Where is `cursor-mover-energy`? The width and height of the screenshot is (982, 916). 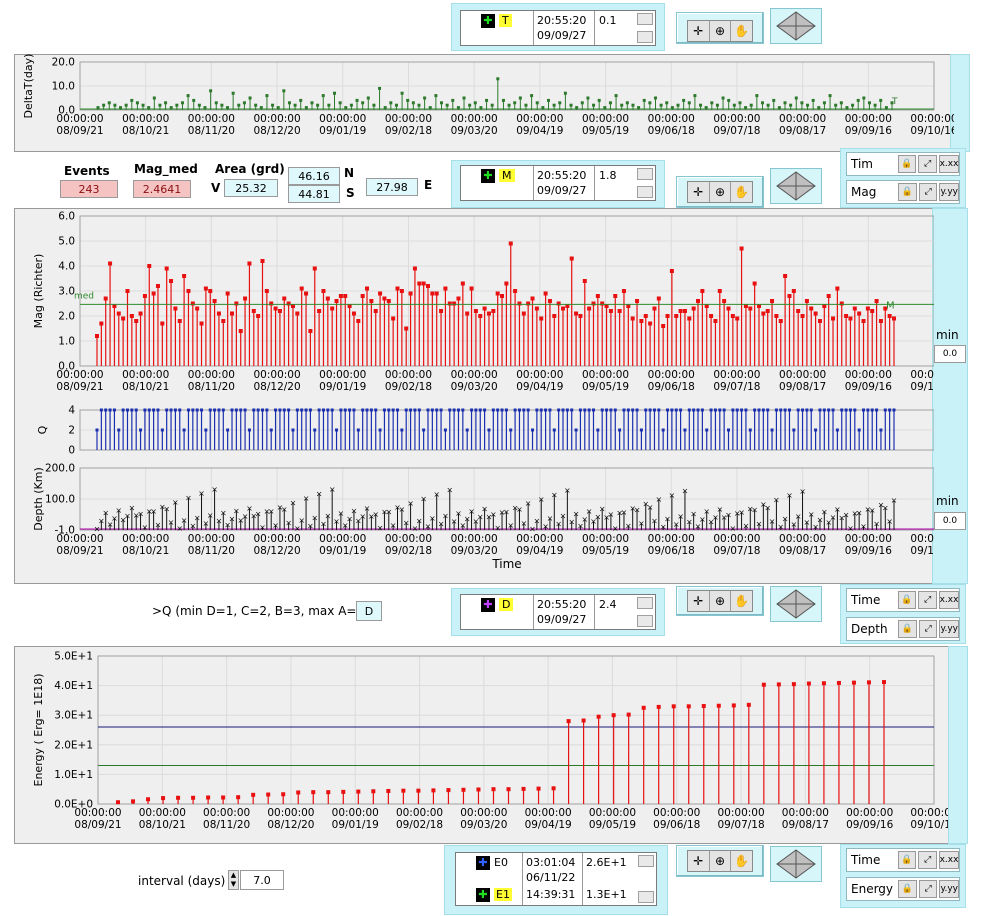
cursor-mover-energy is located at coordinates (796, 864).